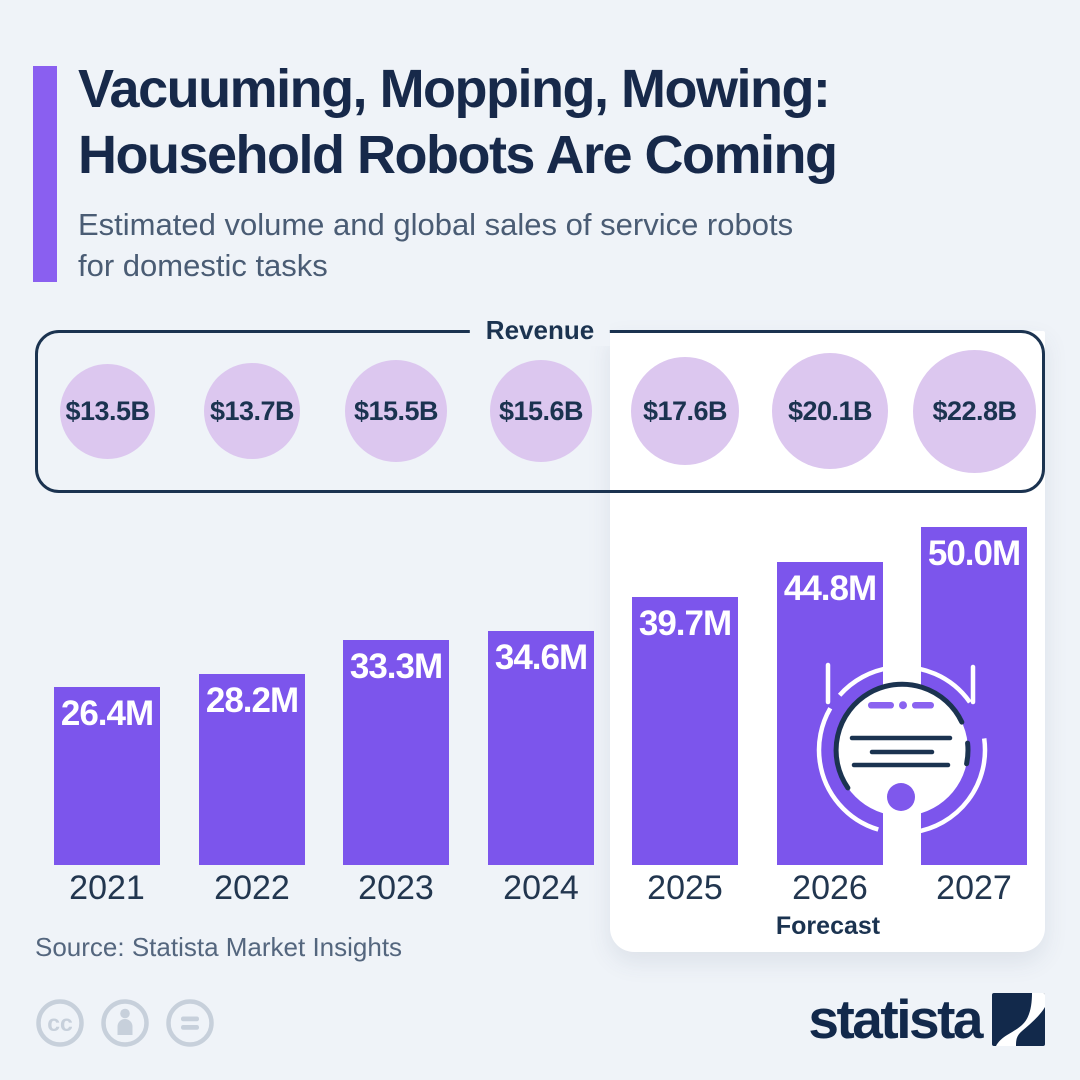  Describe the element at coordinates (541, 411) in the screenshot. I see `revenue-circle-2024: $15.6B` at that location.